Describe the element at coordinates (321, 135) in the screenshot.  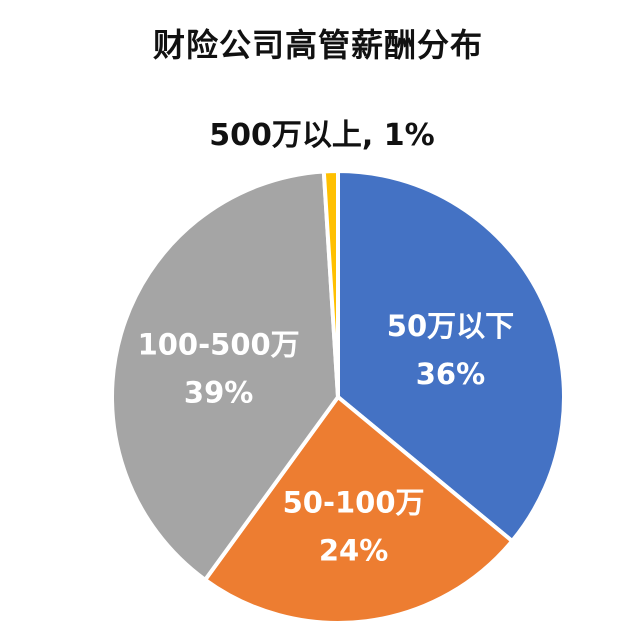
I see `slice-label-outside-3: 500万以上, 1%` at that location.